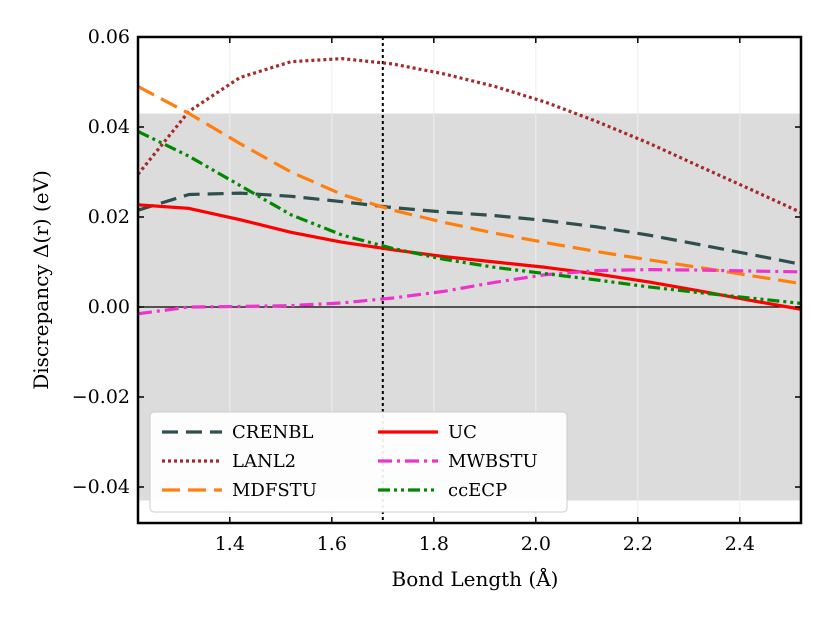 Image resolution: width=831 pixels, height=623 pixels. I want to click on x-tick-label: 1.8, so click(434, 544).